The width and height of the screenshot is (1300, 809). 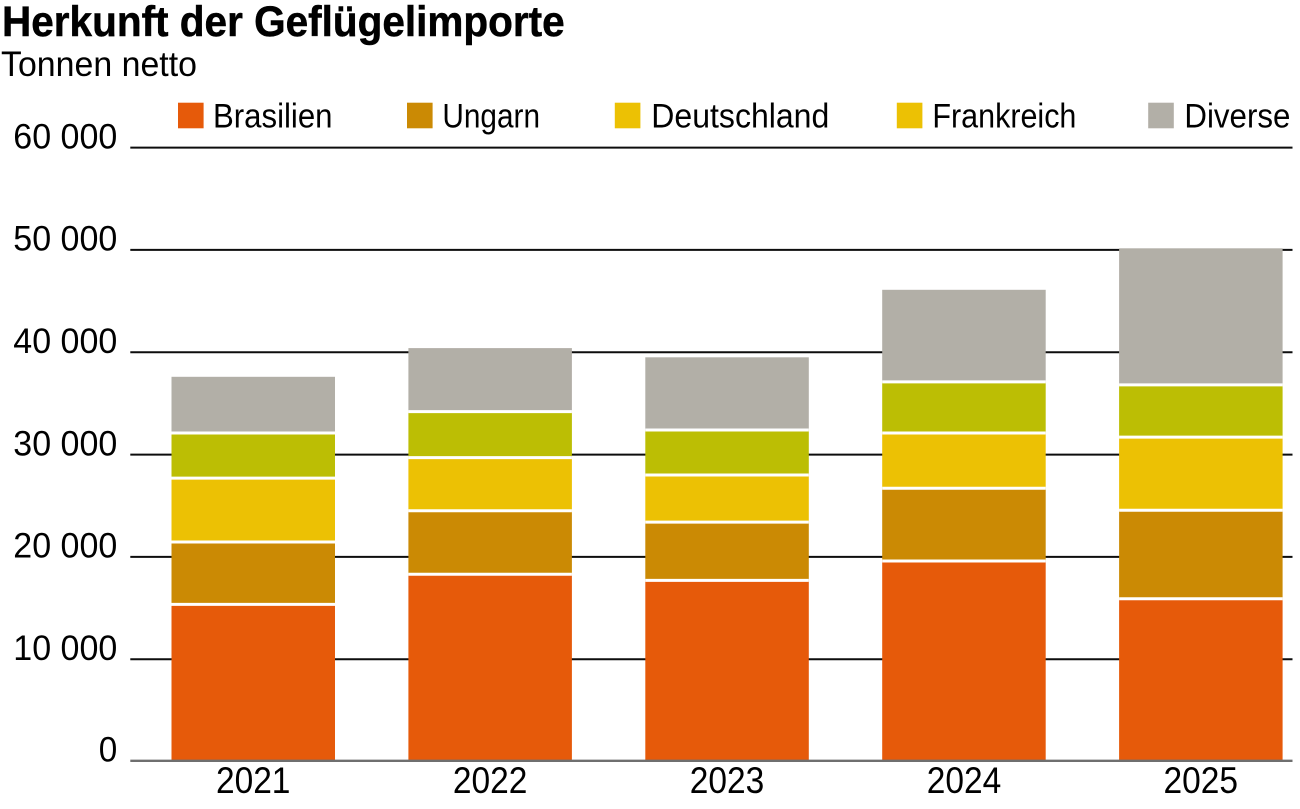 I want to click on svg-text: 2022, so click(x=490, y=780).